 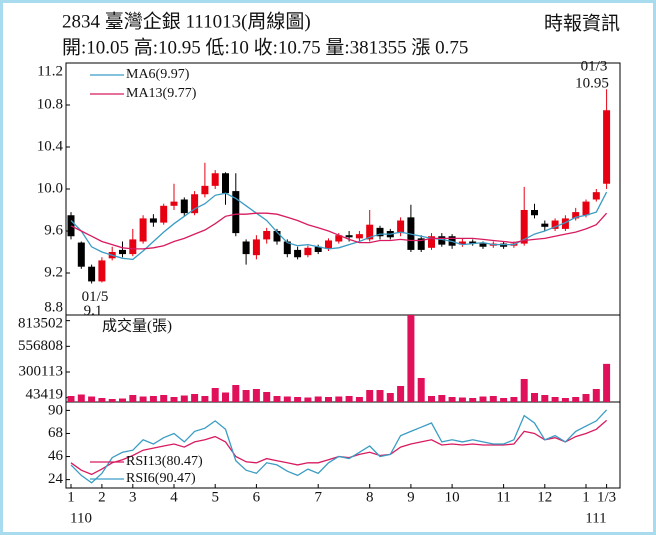 What do you see at coordinates (95, 297) in the screenshot?
I see `low-note-date: 01/5` at bounding box center [95, 297].